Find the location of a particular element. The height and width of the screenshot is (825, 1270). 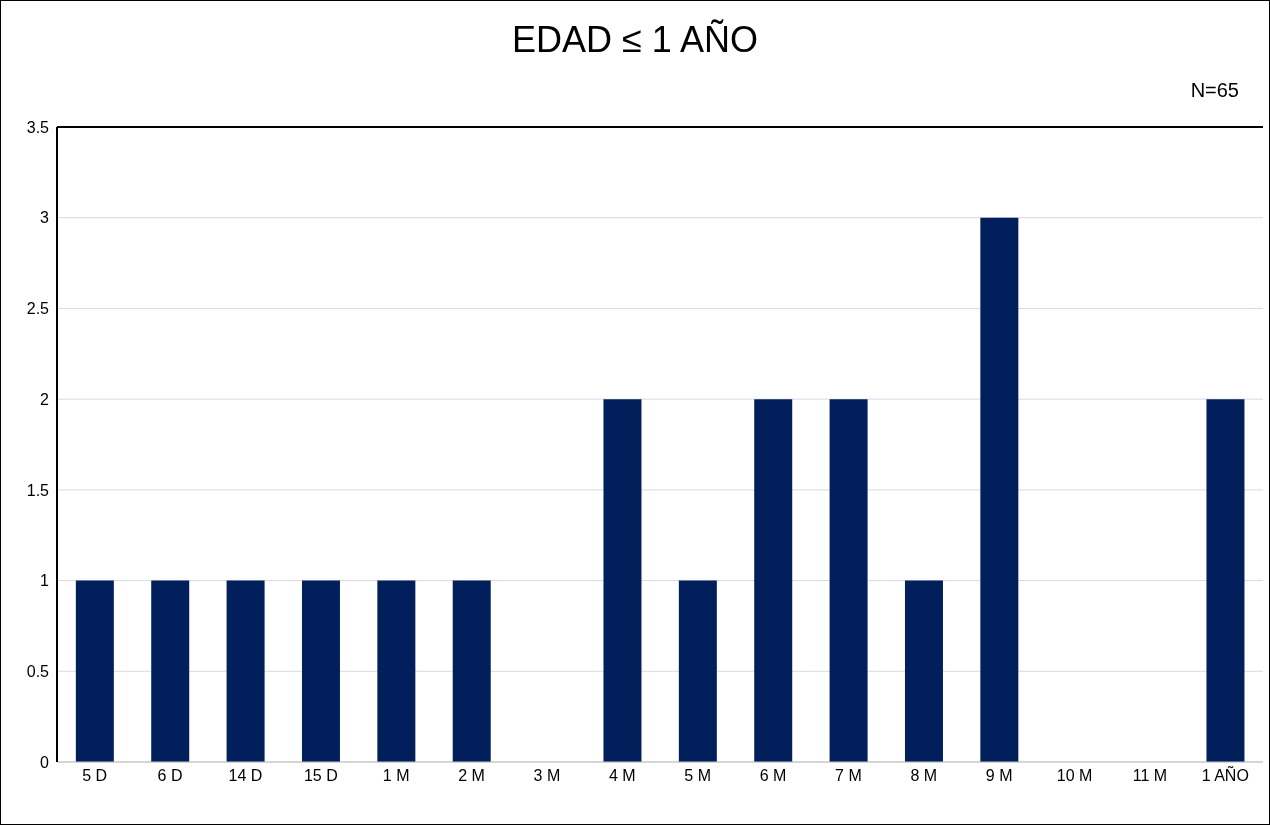

x-tick-label: 5 D is located at coordinates (95, 776).